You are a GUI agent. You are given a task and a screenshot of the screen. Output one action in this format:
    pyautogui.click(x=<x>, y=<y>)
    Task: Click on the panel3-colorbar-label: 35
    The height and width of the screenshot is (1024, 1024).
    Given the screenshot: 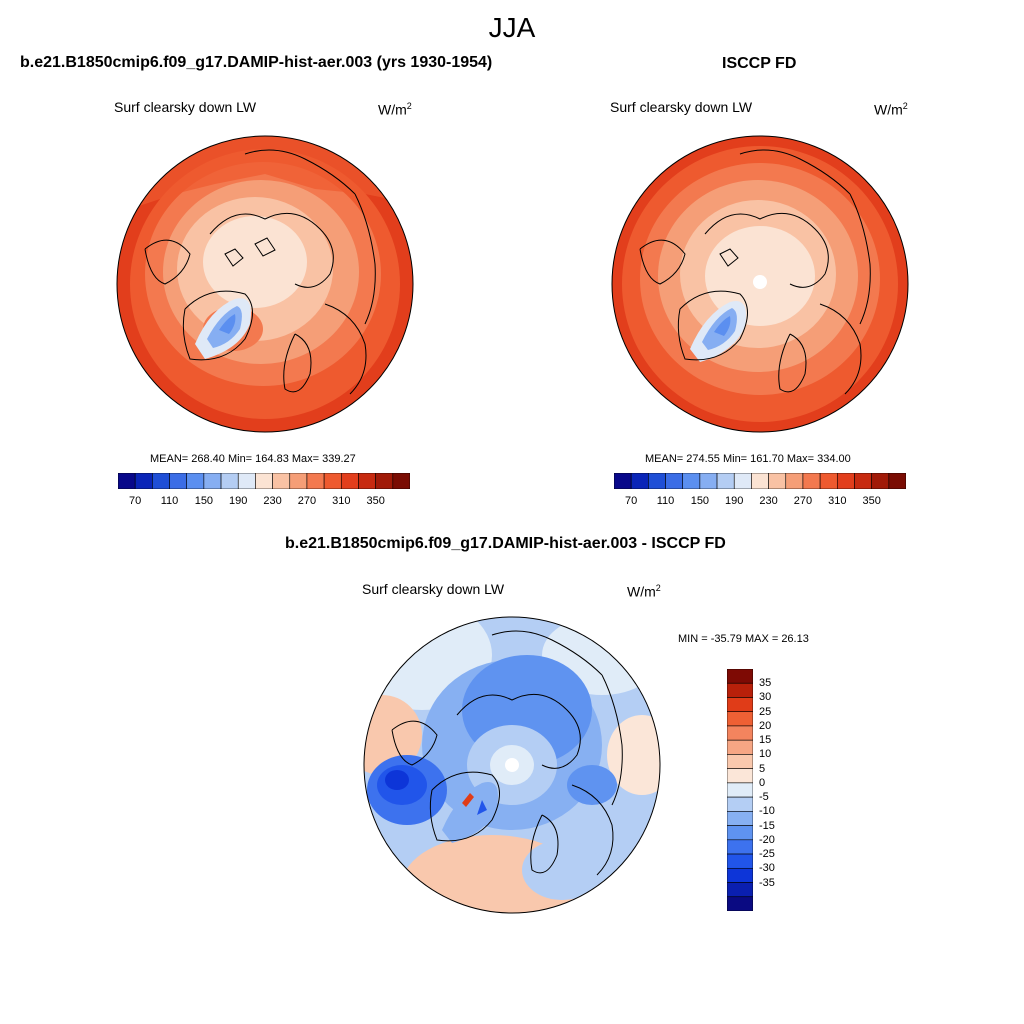 What is the action you would take?
    pyautogui.click(x=765, y=683)
    